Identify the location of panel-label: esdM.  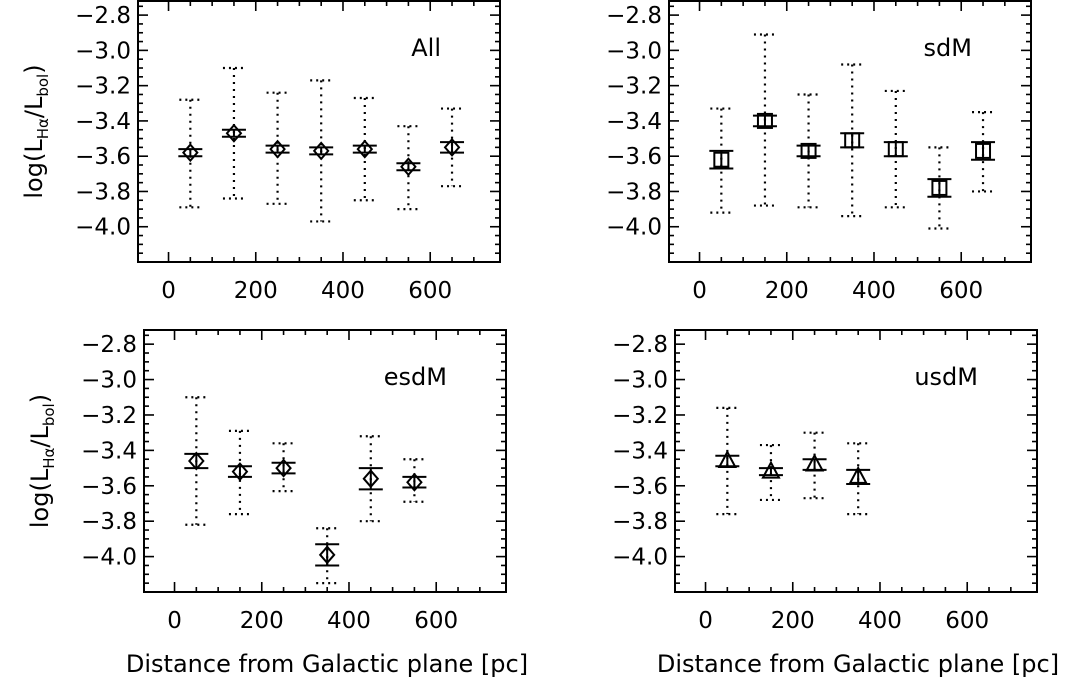
(415, 377).